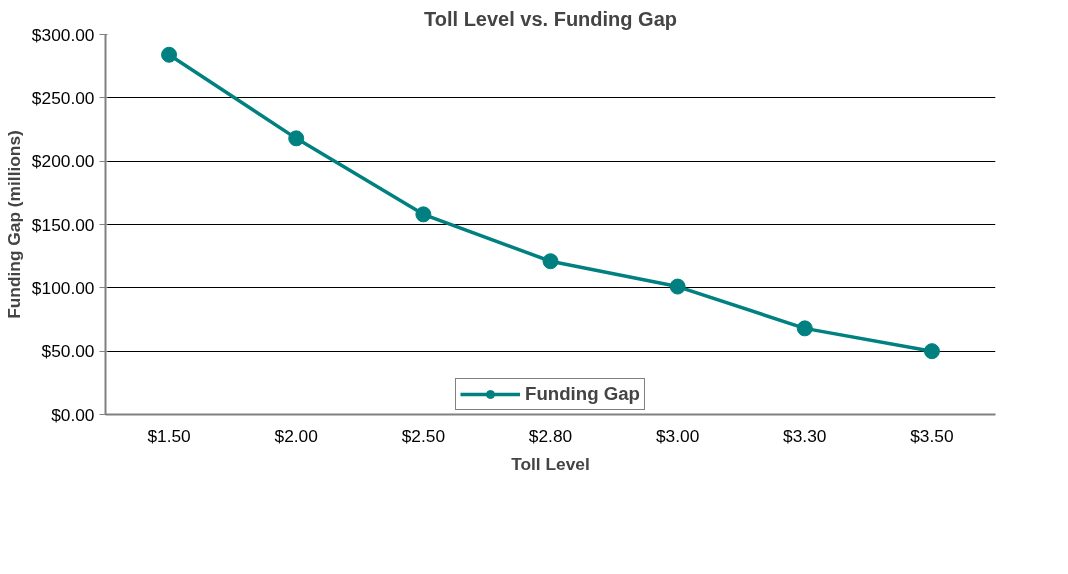 The height and width of the screenshot is (574, 1068). What do you see at coordinates (550, 435) in the screenshot?
I see `x-tick-label: $2.80` at bounding box center [550, 435].